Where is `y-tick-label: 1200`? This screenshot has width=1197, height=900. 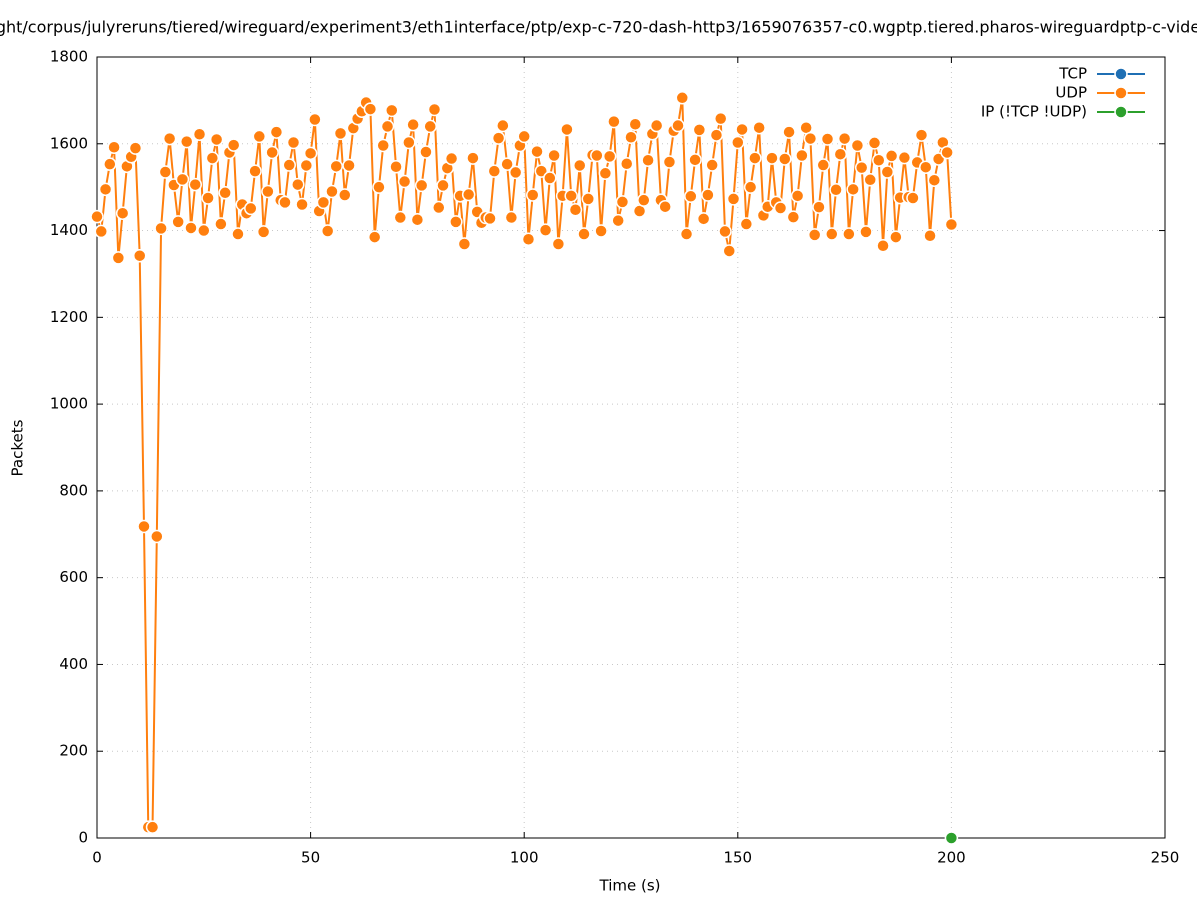 y-tick-label: 1200 is located at coordinates (69, 317).